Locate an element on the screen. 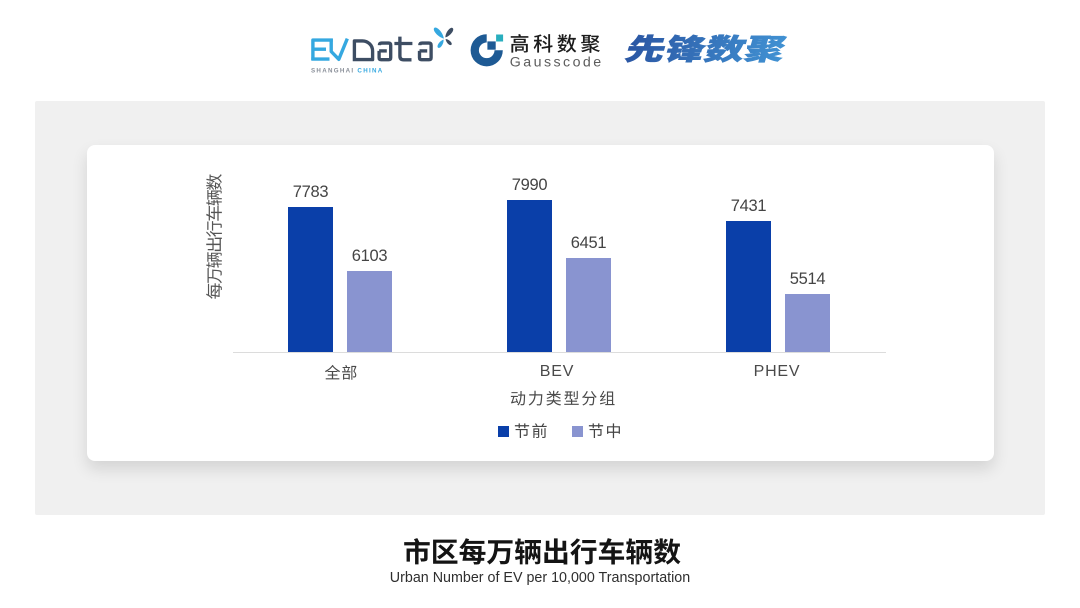 This screenshot has height=608, width=1080. svg-text: Gausscode is located at coordinates (557, 63).